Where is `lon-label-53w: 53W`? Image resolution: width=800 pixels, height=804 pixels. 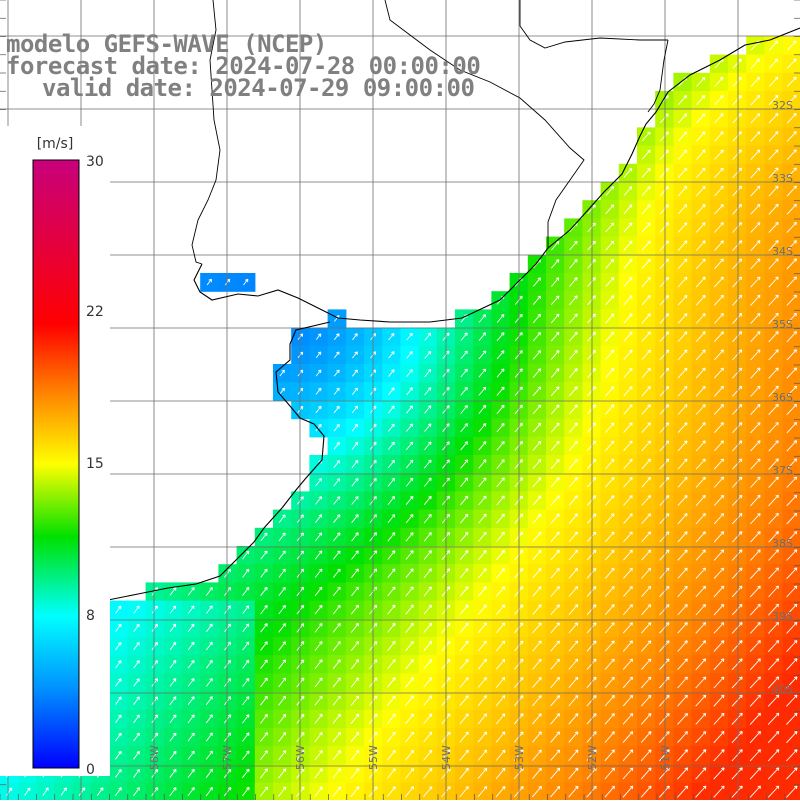 lon-label-53w: 53W is located at coordinates (519, 757).